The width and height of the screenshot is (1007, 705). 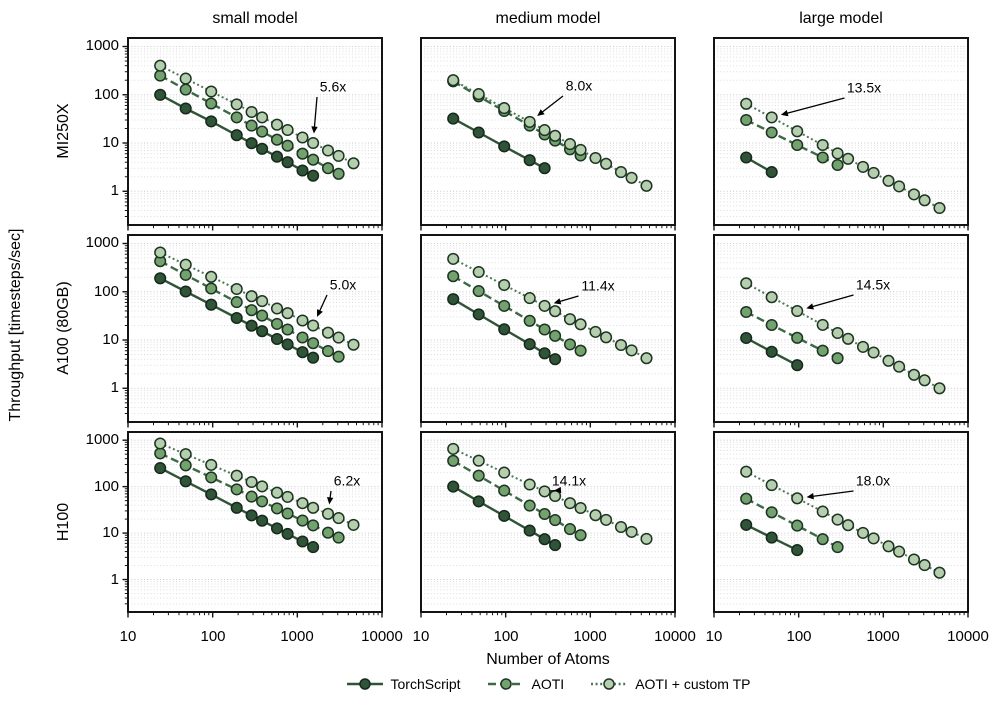 What do you see at coordinates (693, 684) in the screenshot?
I see `legend-label: AOTI + custom TP` at bounding box center [693, 684].